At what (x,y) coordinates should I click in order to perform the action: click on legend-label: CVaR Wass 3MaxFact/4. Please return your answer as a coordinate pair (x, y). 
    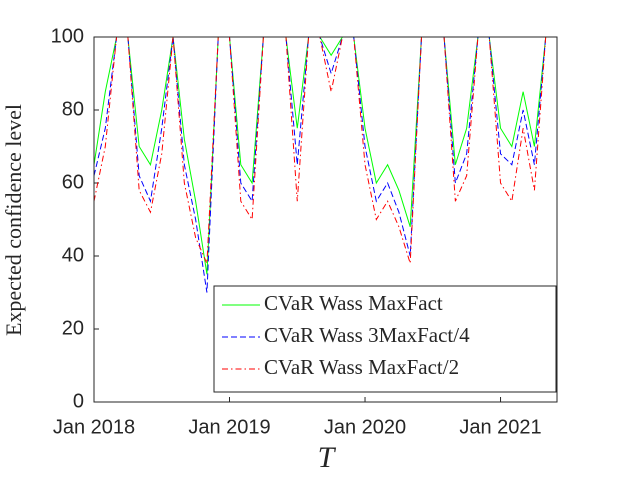
    Looking at the image, I should click on (367, 335).